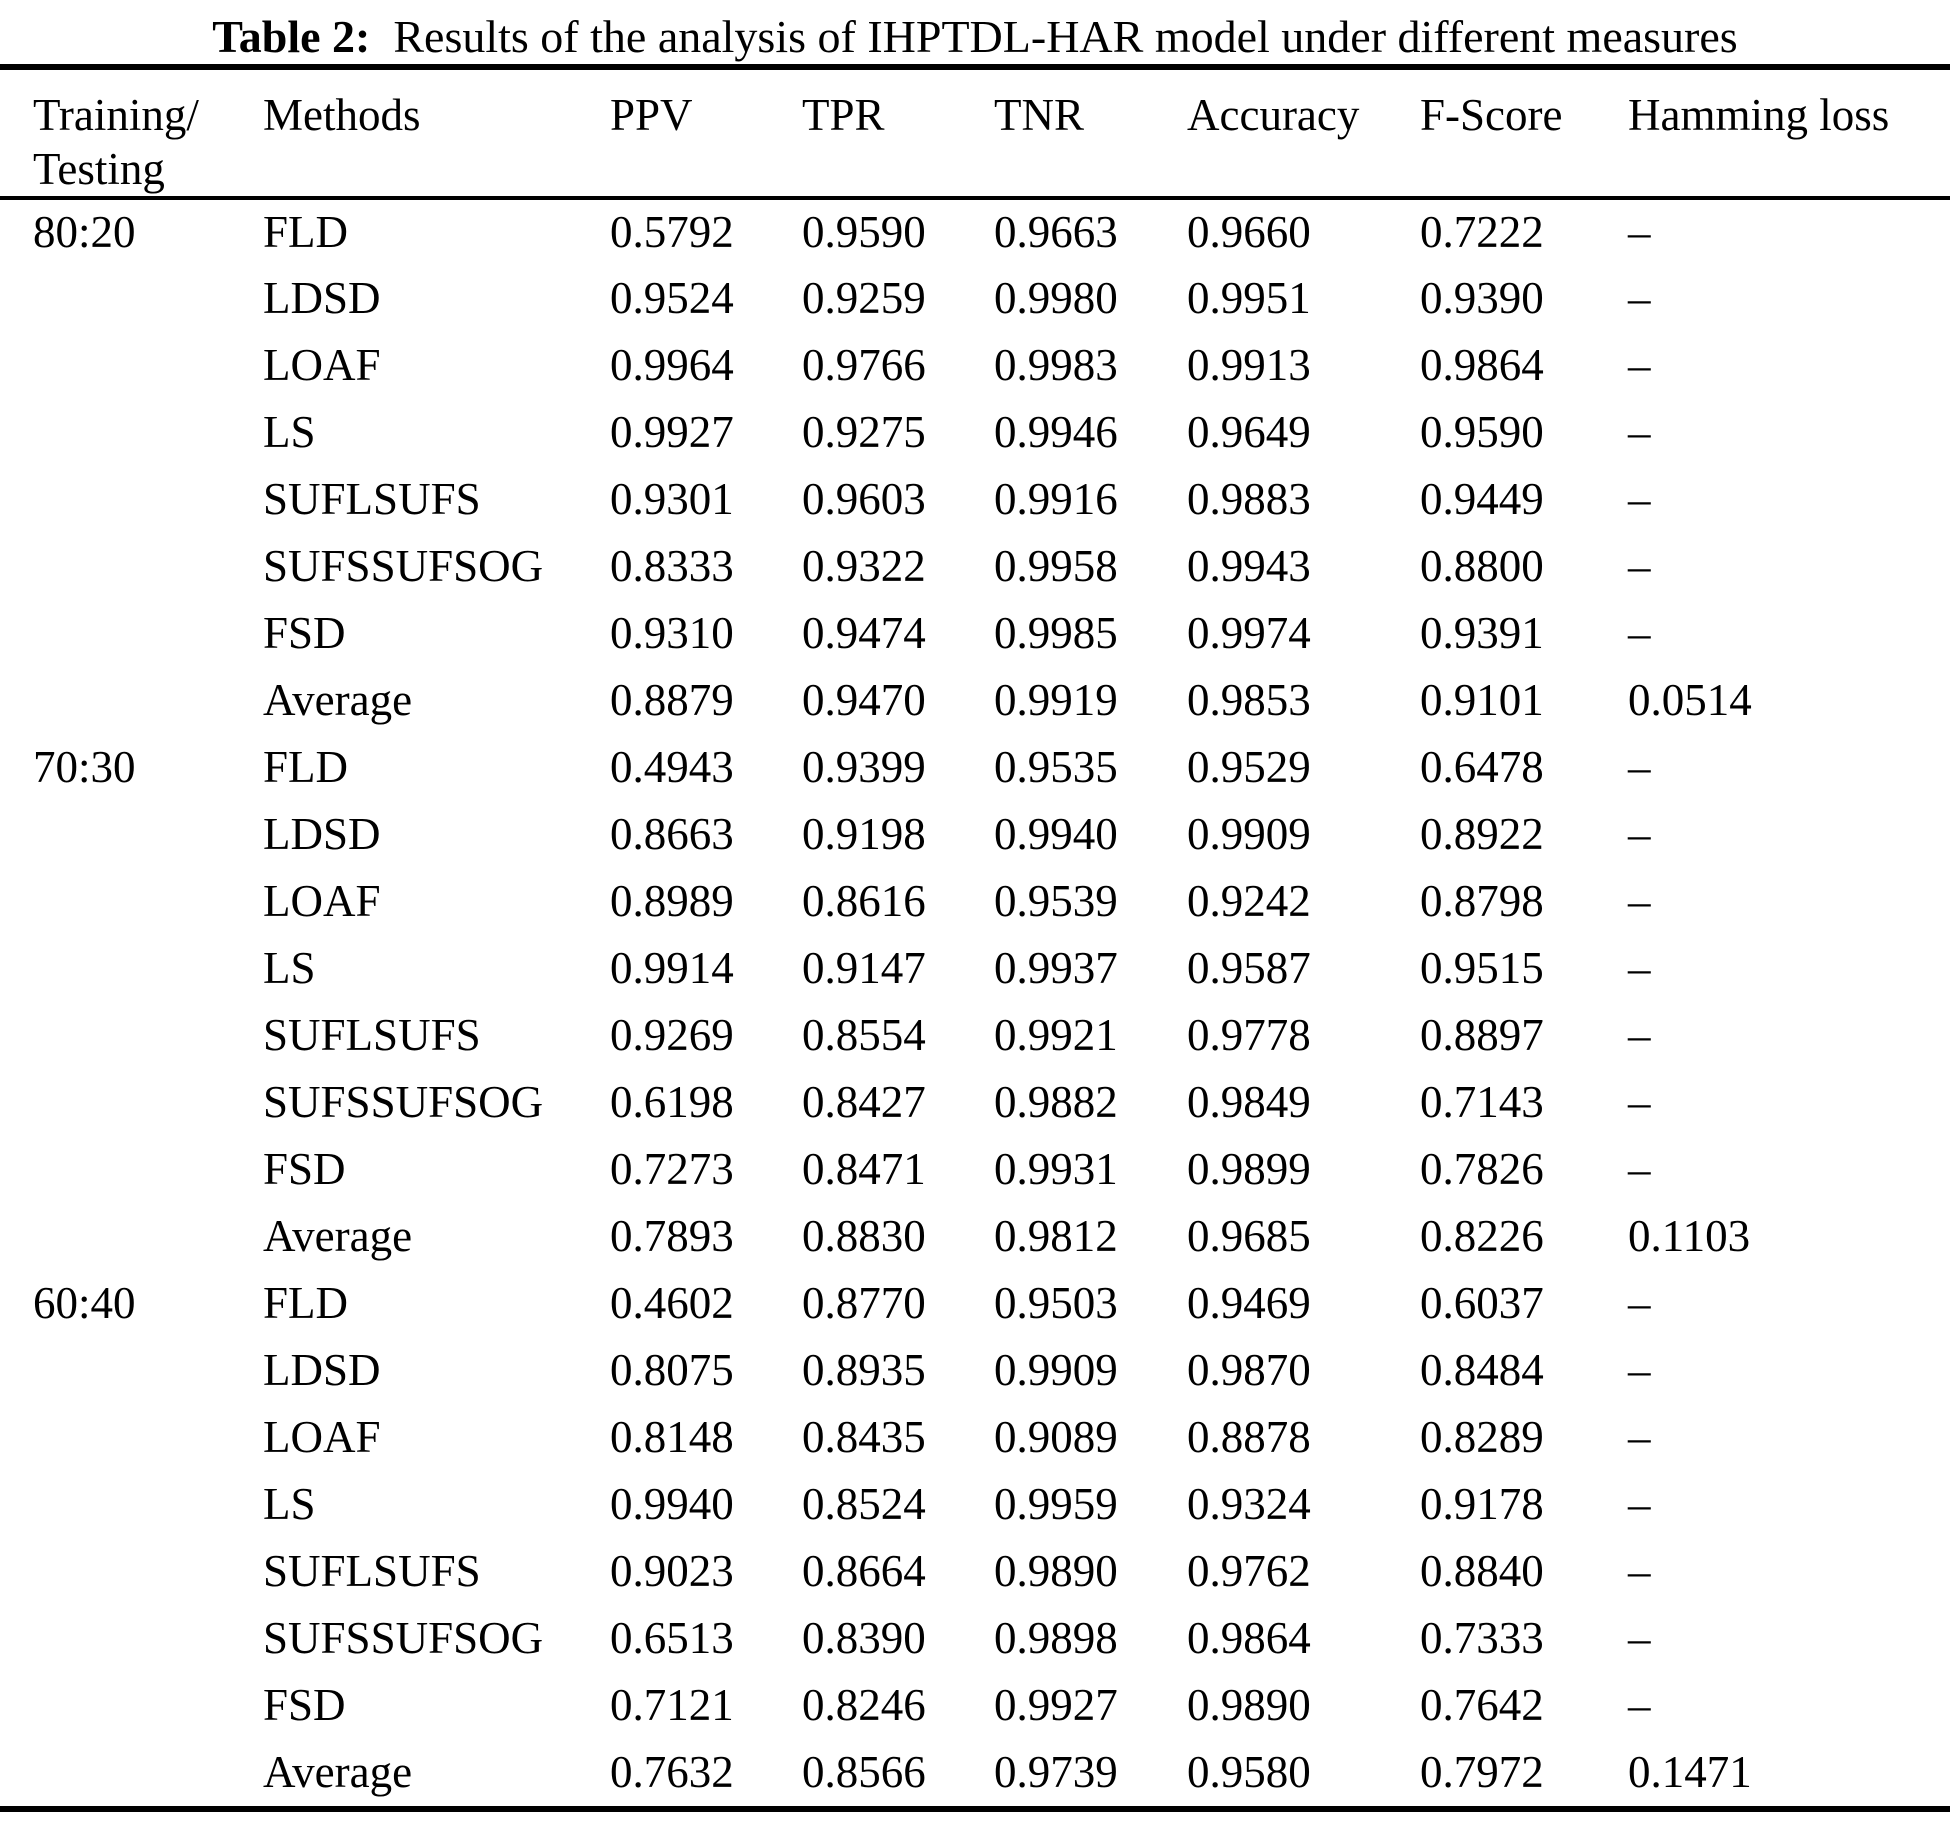 The width and height of the screenshot is (1950, 1827). What do you see at coordinates (1482, 1035) in the screenshot?
I see `cell-fscore: 0.8897` at bounding box center [1482, 1035].